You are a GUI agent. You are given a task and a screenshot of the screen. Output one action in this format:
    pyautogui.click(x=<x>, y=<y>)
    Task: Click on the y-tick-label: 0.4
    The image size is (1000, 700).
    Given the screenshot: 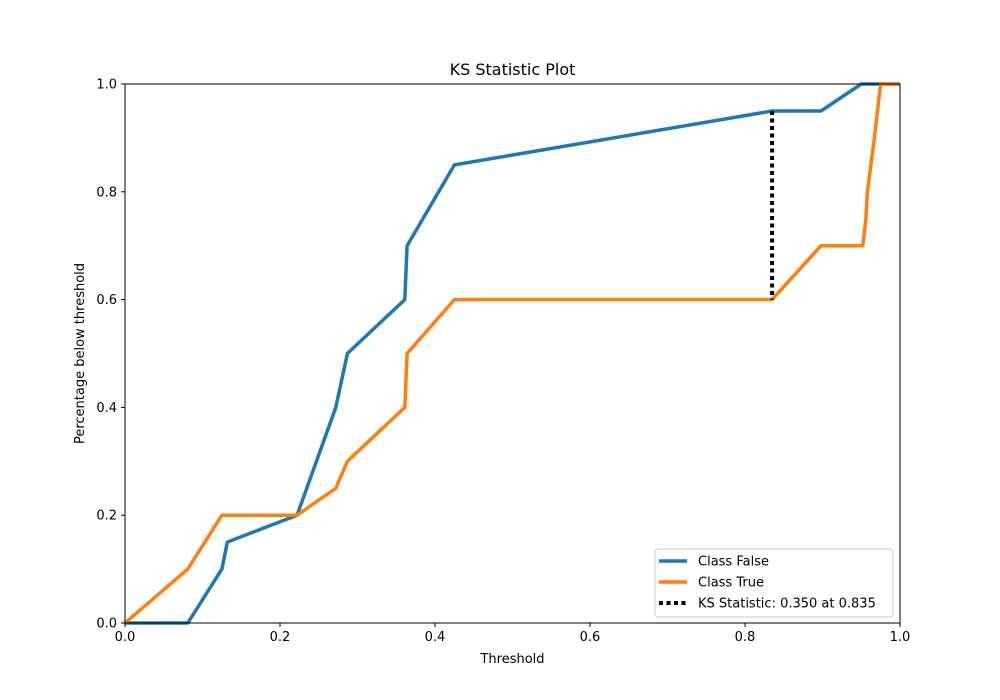 What is the action you would take?
    pyautogui.click(x=106, y=408)
    